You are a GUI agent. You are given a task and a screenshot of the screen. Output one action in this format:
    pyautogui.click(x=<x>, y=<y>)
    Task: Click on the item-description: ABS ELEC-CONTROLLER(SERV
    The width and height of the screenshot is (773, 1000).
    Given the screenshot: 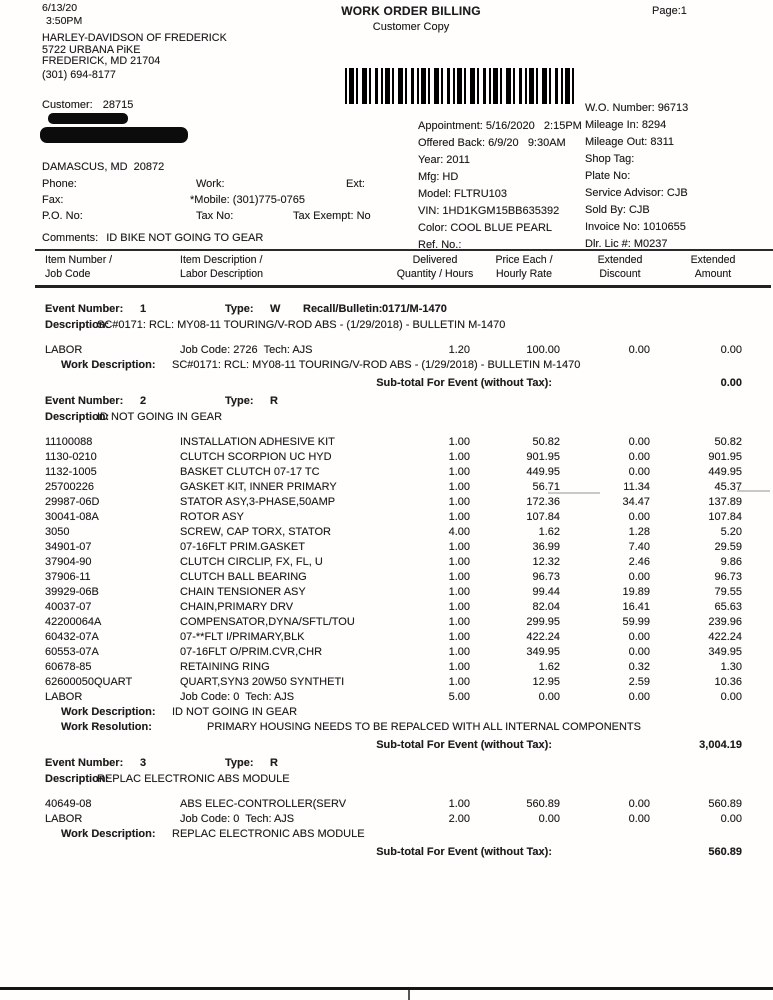 What is the action you would take?
    pyautogui.click(x=263, y=804)
    